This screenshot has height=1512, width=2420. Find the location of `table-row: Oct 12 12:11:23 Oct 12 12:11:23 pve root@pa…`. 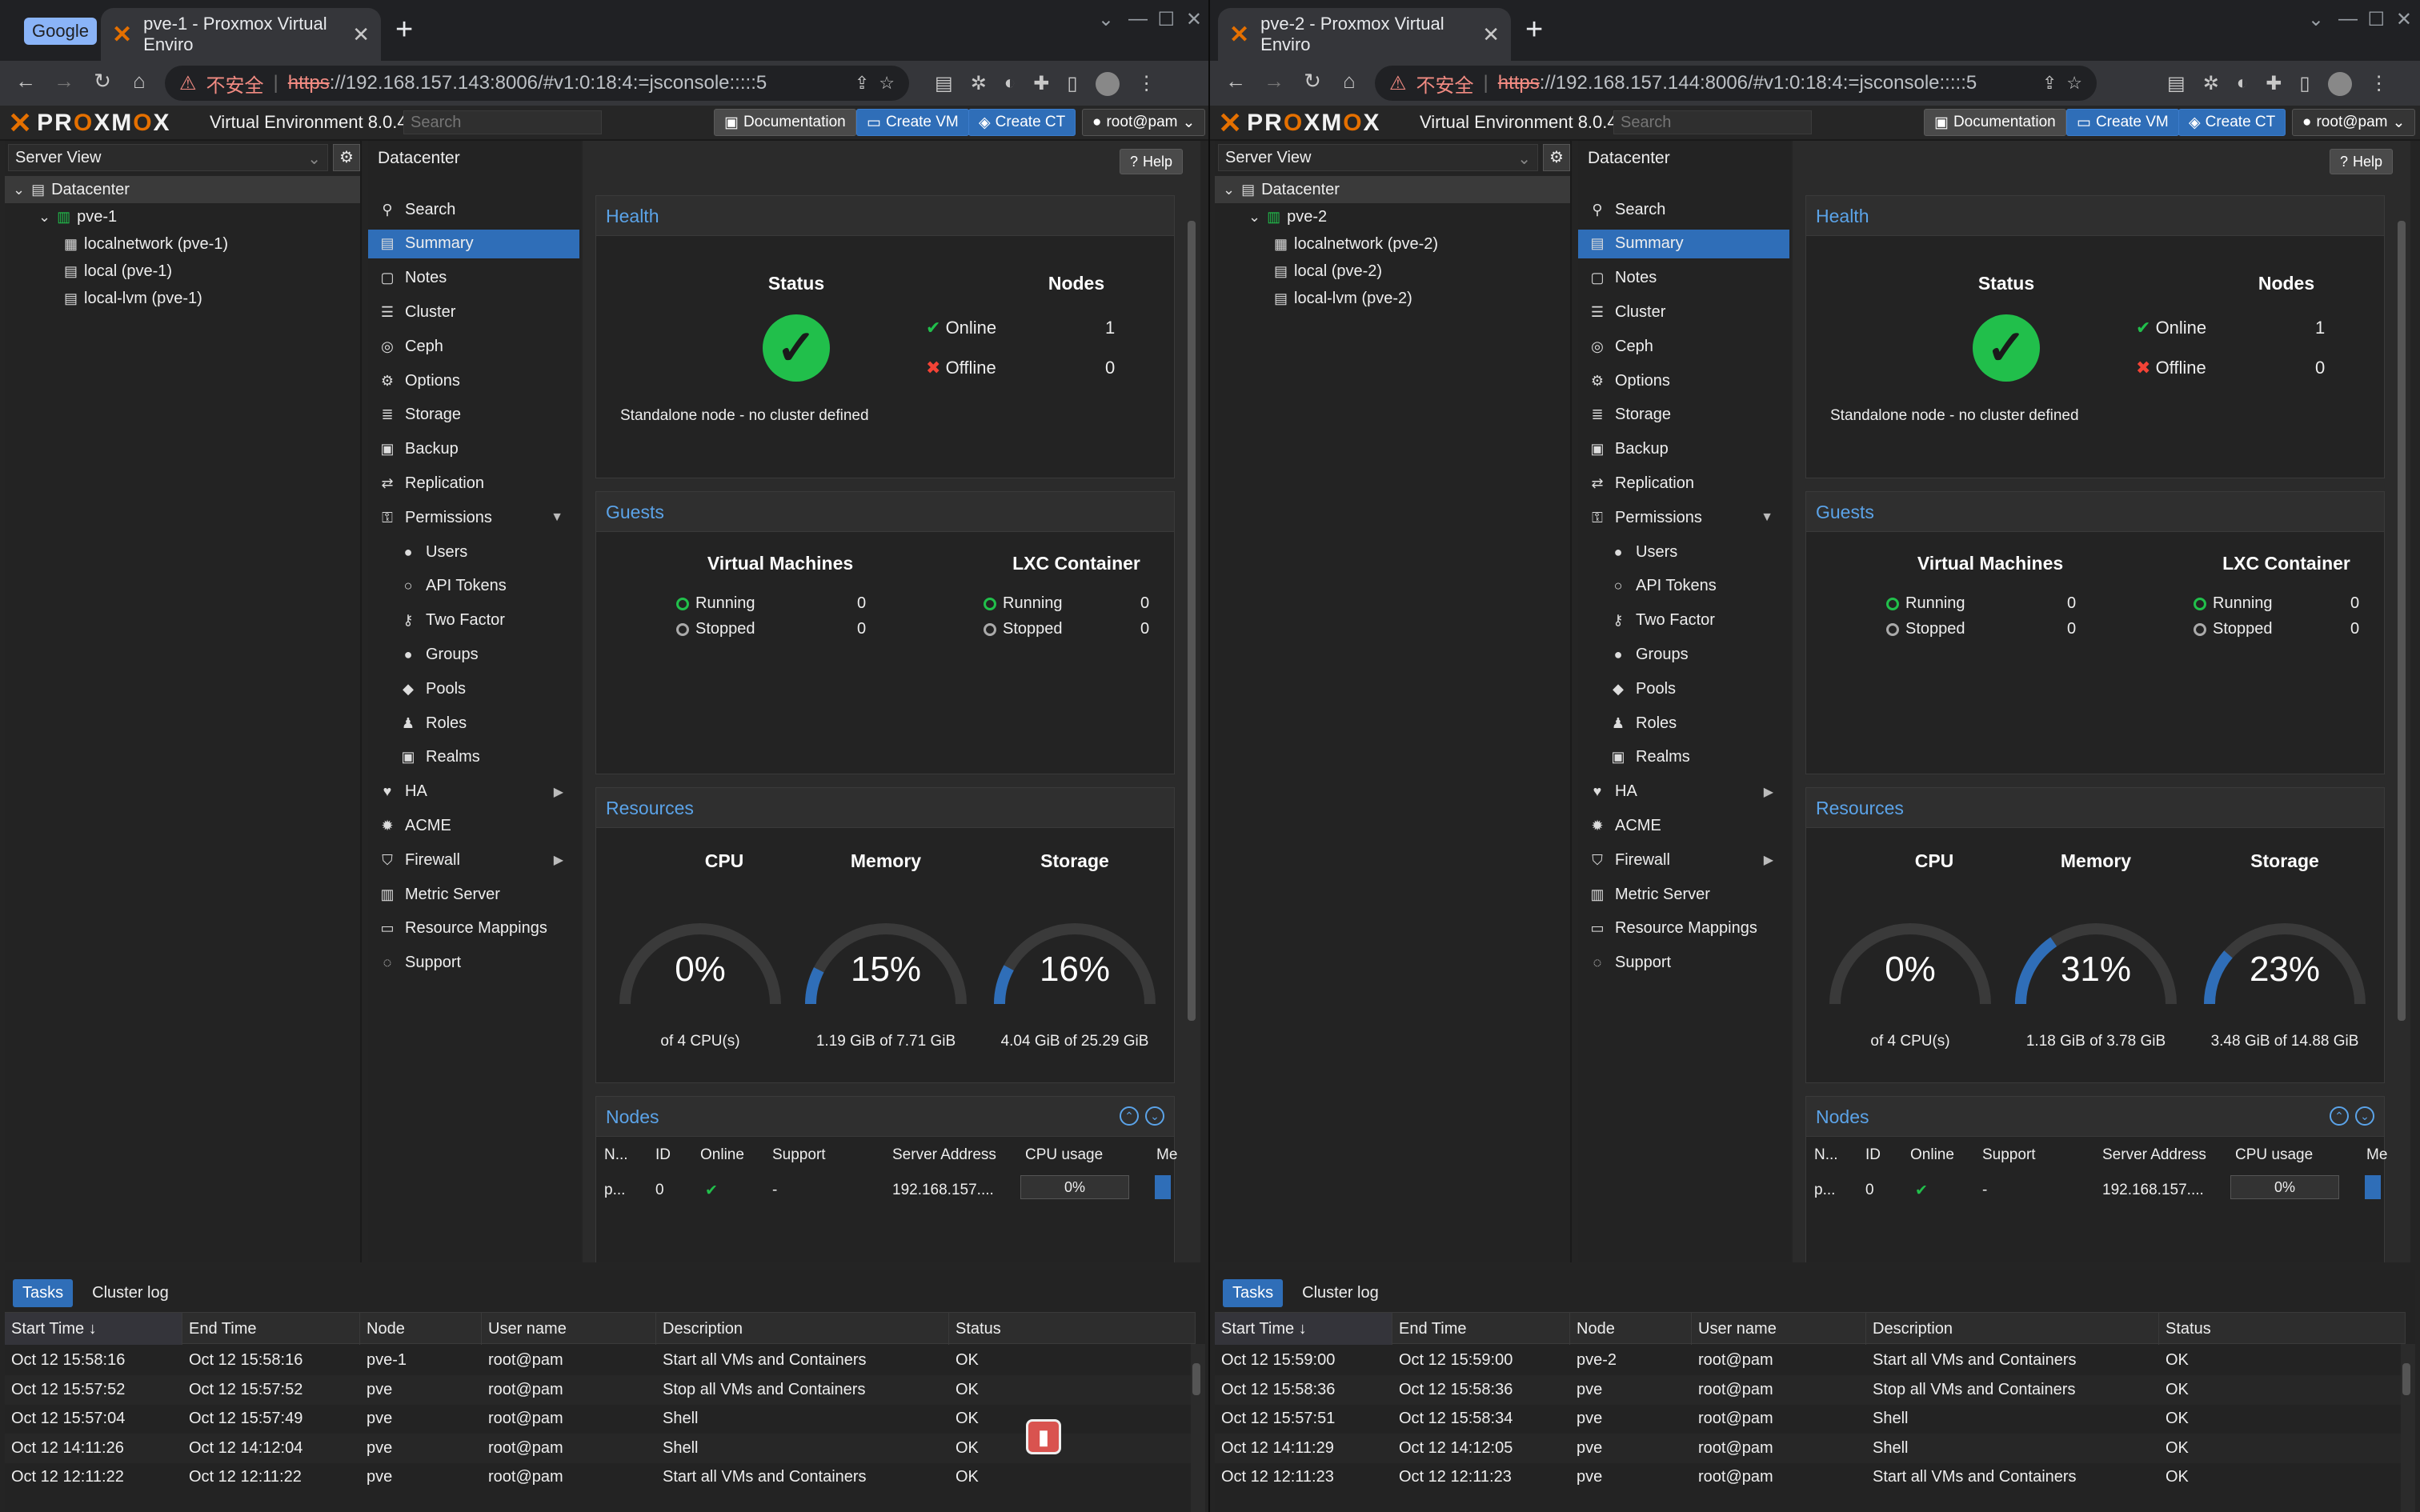

table-row: Oct 12 12:11:23 Oct 12 12:11:23 pve root@pa… is located at coordinates (1810, 1477).